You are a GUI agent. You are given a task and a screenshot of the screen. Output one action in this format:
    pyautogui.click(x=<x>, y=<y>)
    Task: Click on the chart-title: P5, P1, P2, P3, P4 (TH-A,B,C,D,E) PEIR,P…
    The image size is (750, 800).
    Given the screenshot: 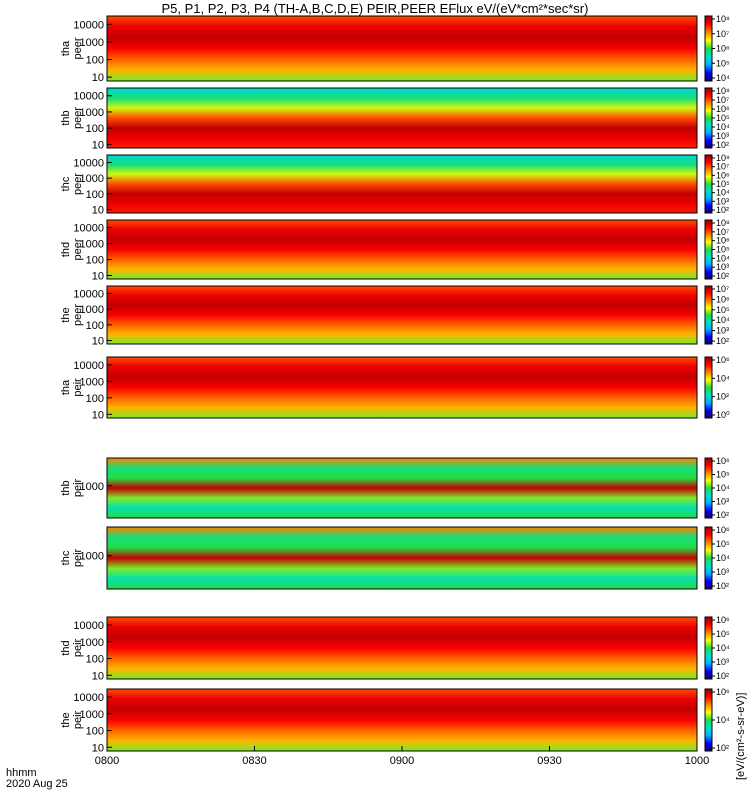 What is the action you would take?
    pyautogui.click(x=375, y=8)
    